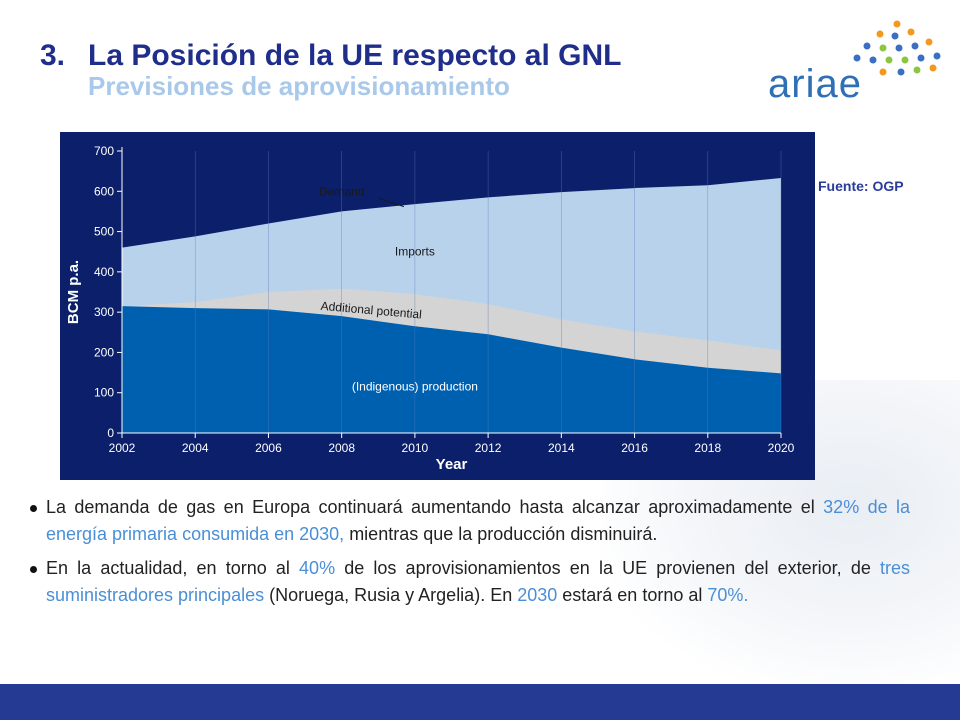 The image size is (960, 720). I want to click on bullet-segment: mientras que la producción disminuirá., so click(501, 534).